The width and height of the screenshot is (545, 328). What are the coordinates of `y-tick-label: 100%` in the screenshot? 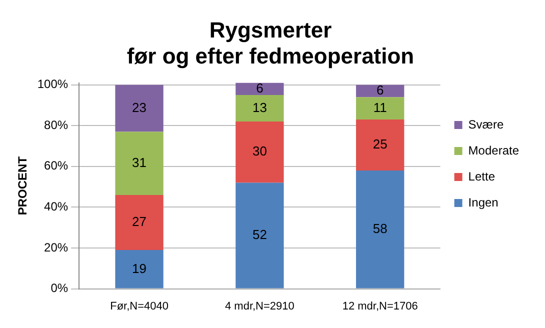 It's located at (52, 84).